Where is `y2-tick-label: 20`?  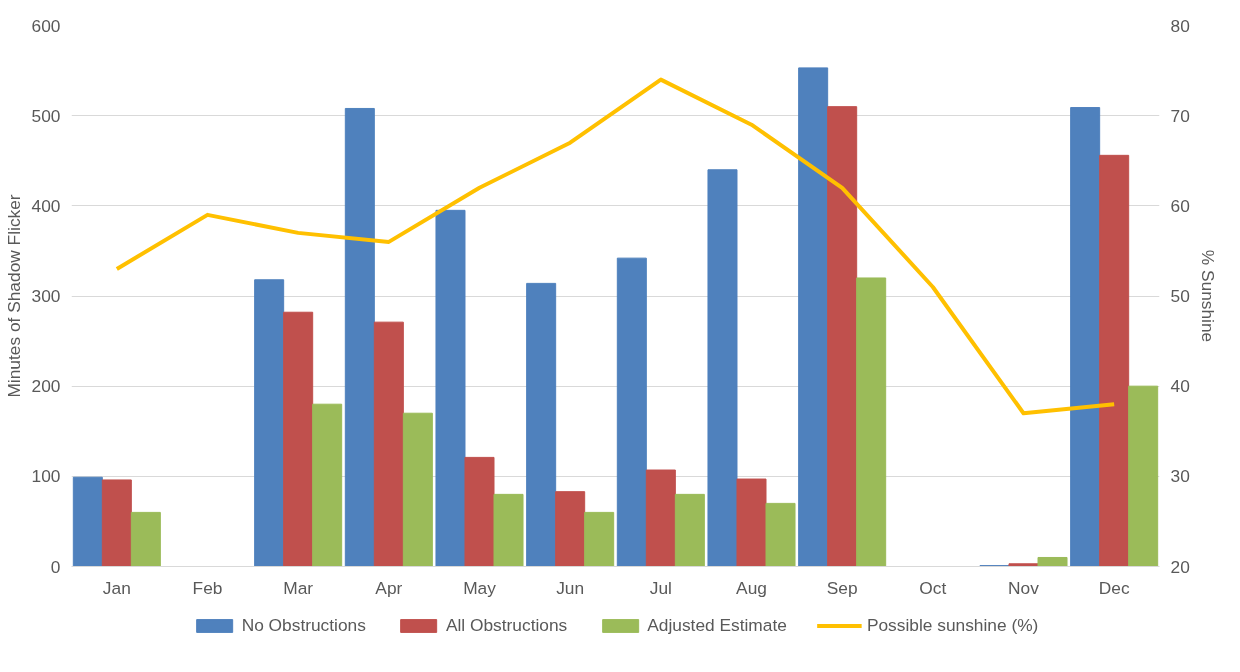 y2-tick-label: 20 is located at coordinates (1180, 566).